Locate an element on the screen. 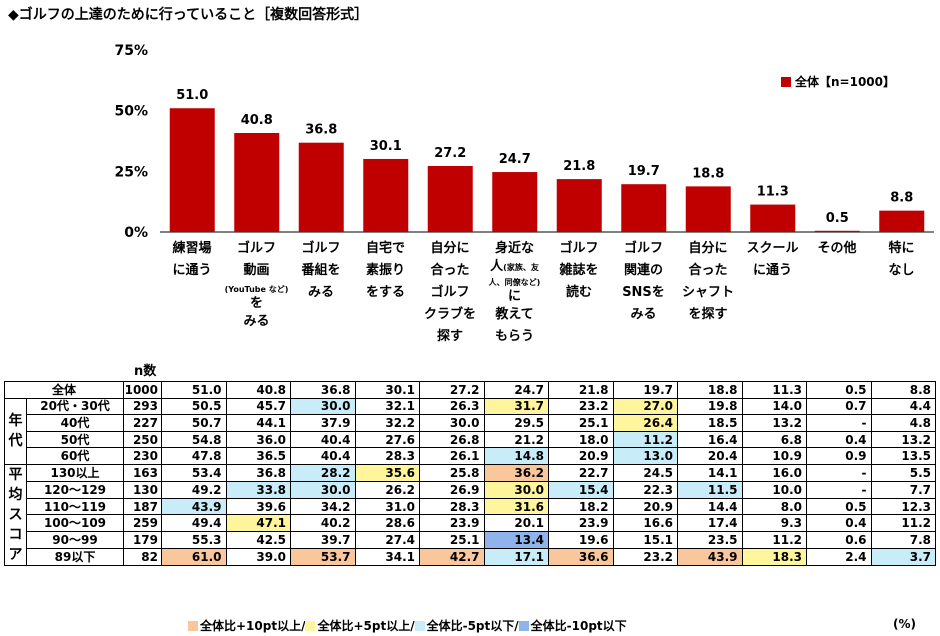 The image size is (940, 636). table-cell: 18.8 is located at coordinates (710, 390).